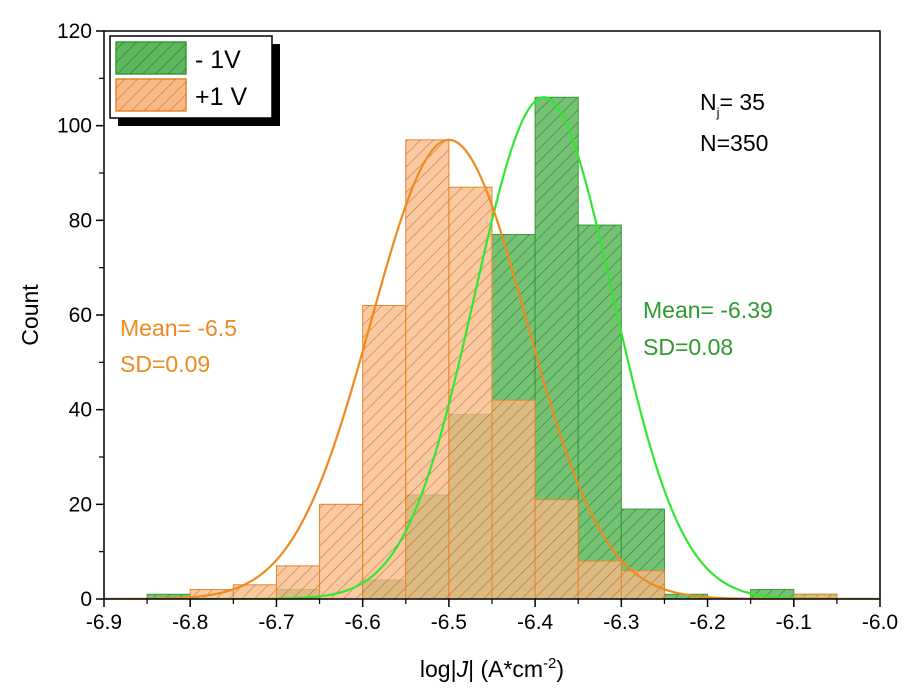 The width and height of the screenshot is (904, 695). Describe the element at coordinates (880, 622) in the screenshot. I see `x-tick-label-9: -6.0` at that location.